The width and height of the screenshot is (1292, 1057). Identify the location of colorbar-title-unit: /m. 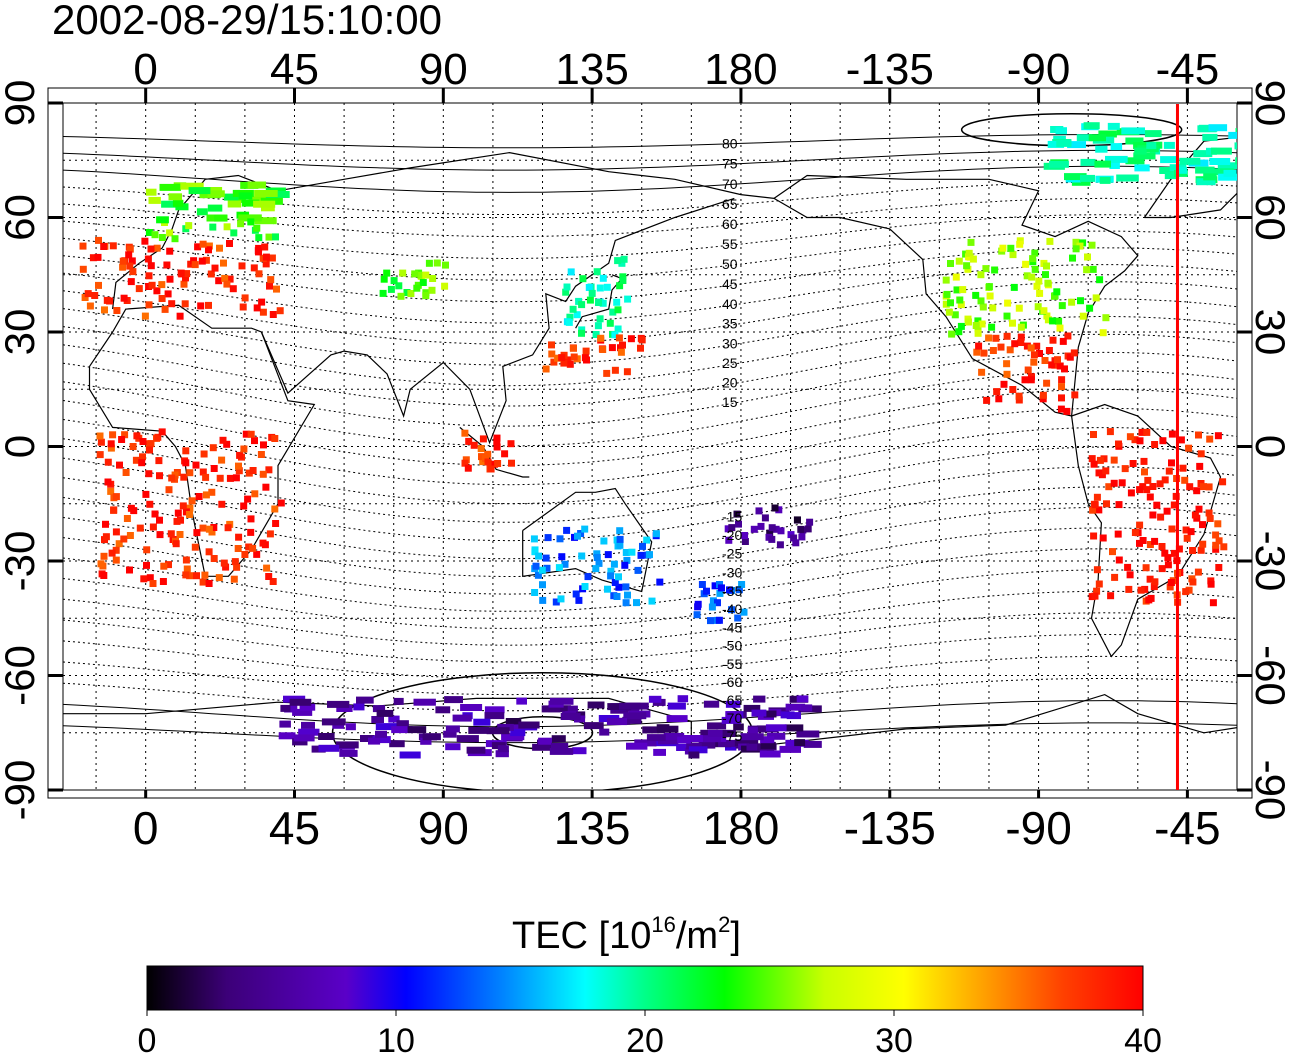
(697, 936).